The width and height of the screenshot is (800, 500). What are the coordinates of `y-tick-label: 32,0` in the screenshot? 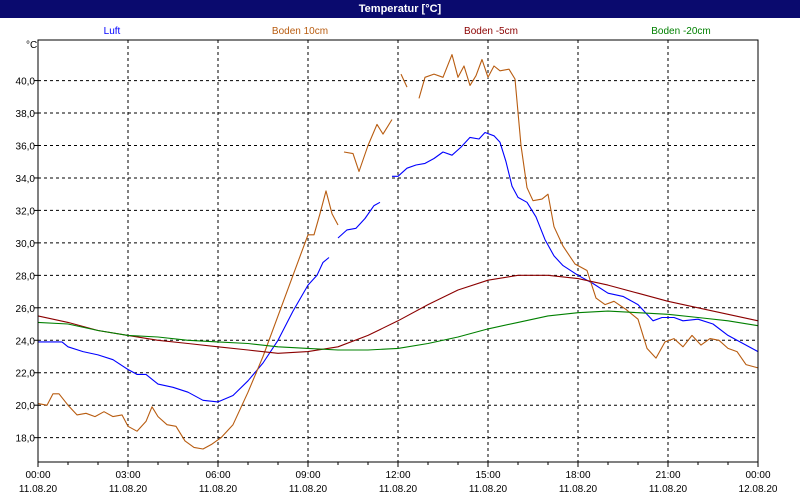 It's located at (26, 211).